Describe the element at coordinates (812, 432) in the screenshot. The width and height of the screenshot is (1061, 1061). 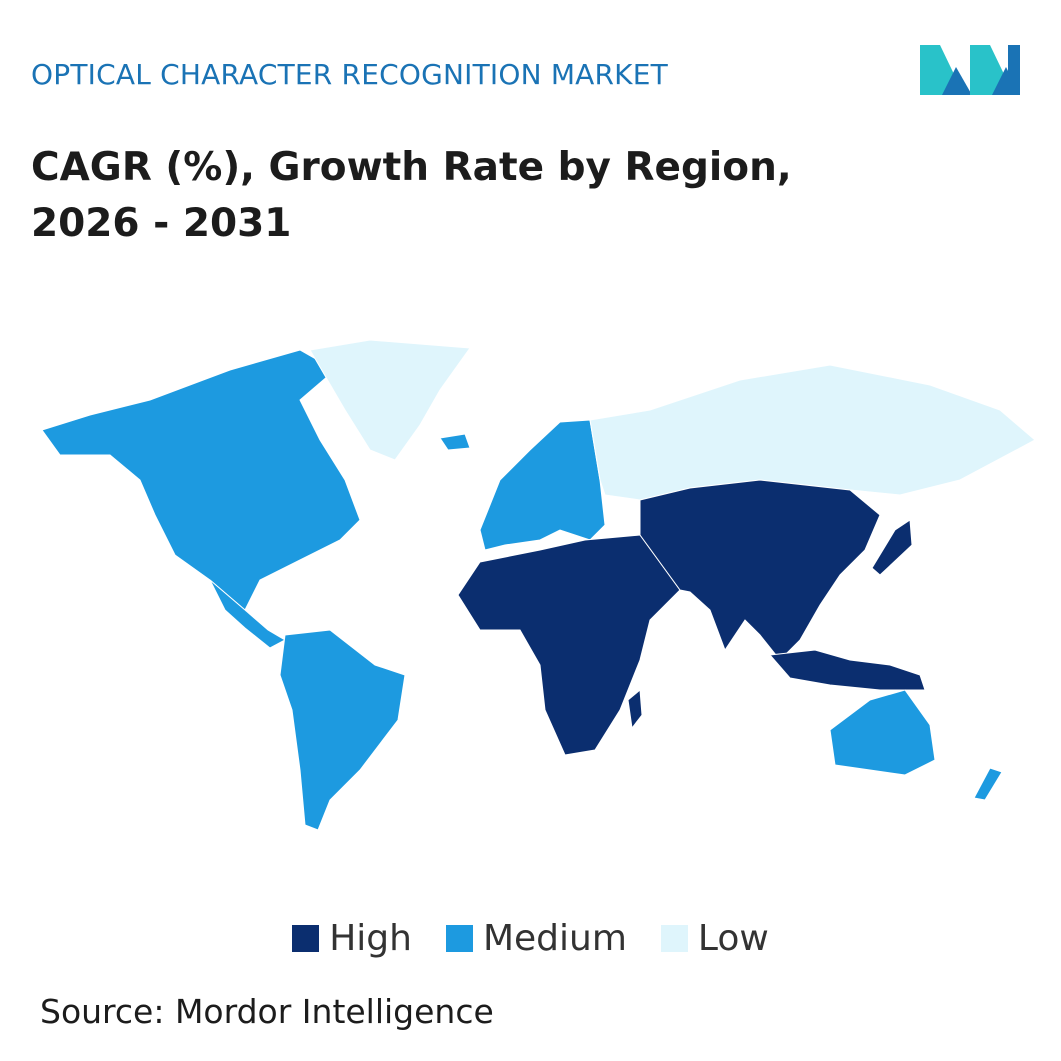
I see `region-russia` at that location.